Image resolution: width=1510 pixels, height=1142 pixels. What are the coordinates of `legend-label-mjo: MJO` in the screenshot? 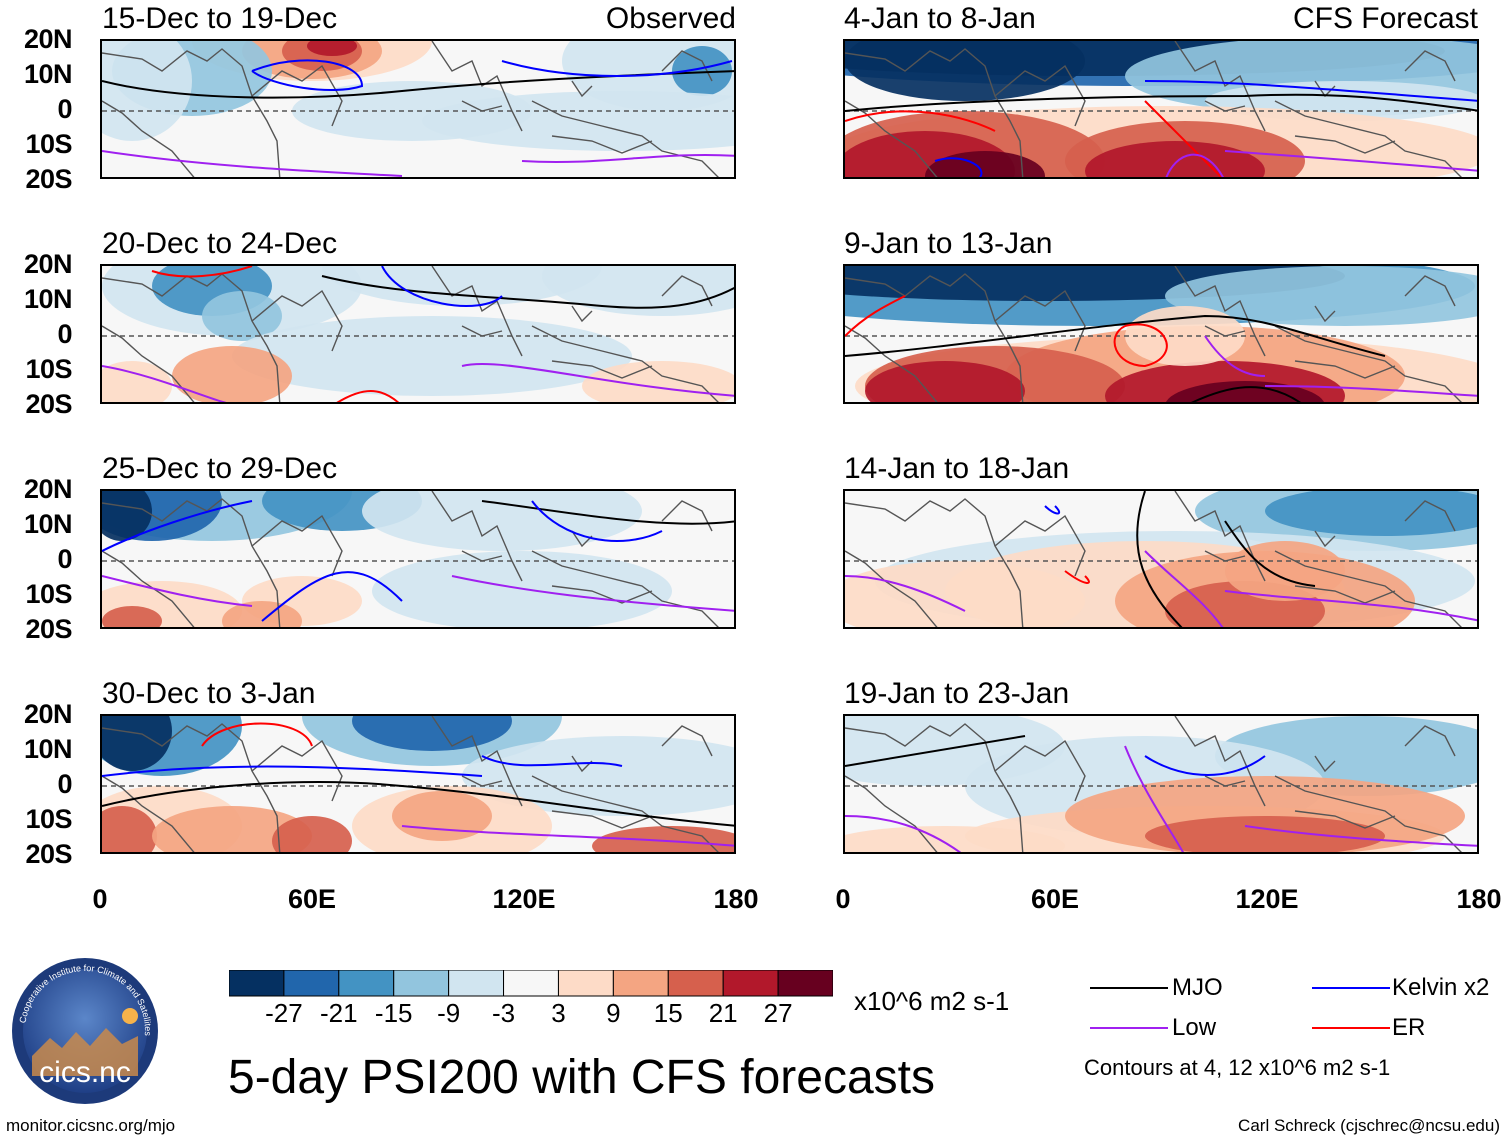 It's located at (1197, 987).